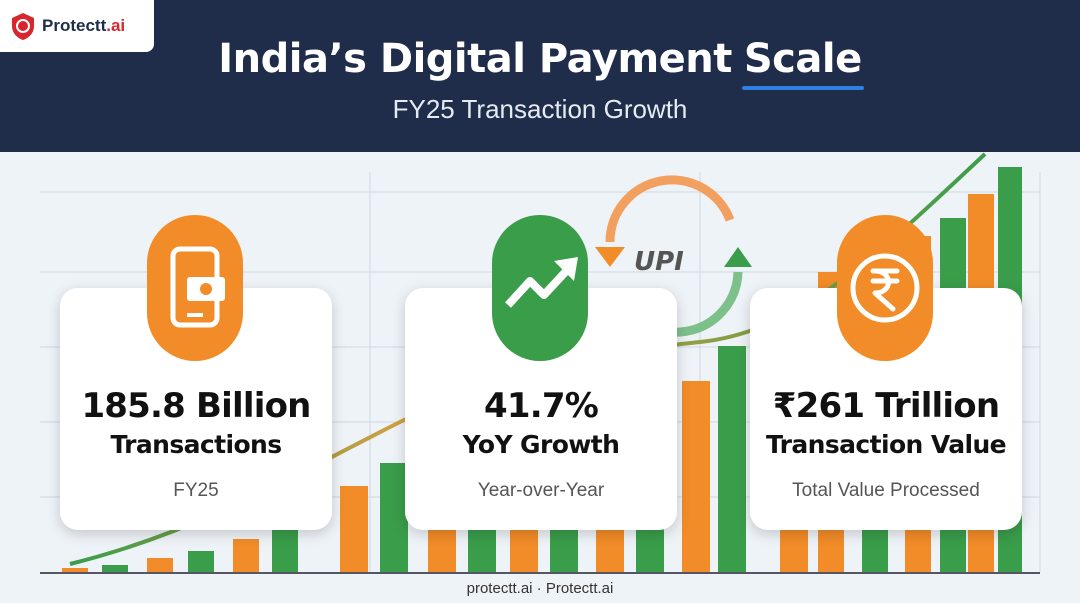 This screenshot has height=603, width=1080. I want to click on card-label: Transaction Value, so click(886, 444).